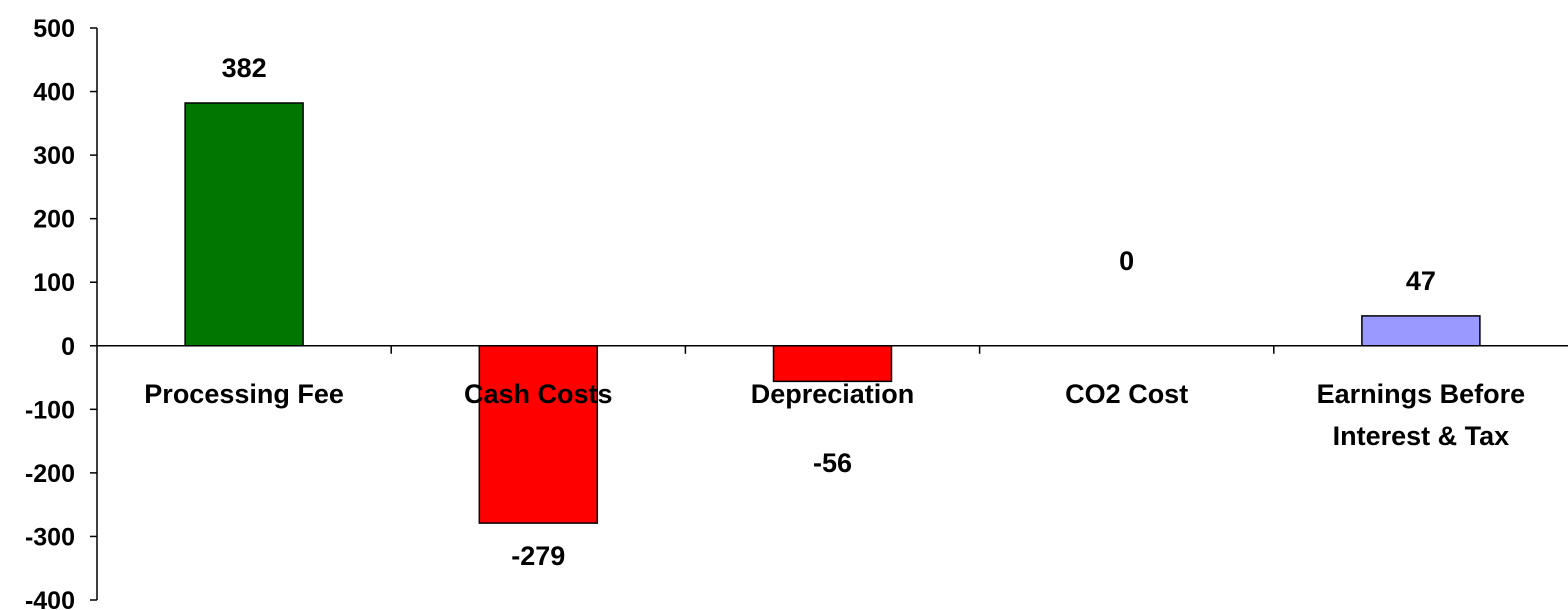 The image size is (1568, 610). Describe the element at coordinates (61, 312) in the screenshot. I see `y-axis: 500 400 300 200 100 0 -100 -200 -300 -400` at that location.